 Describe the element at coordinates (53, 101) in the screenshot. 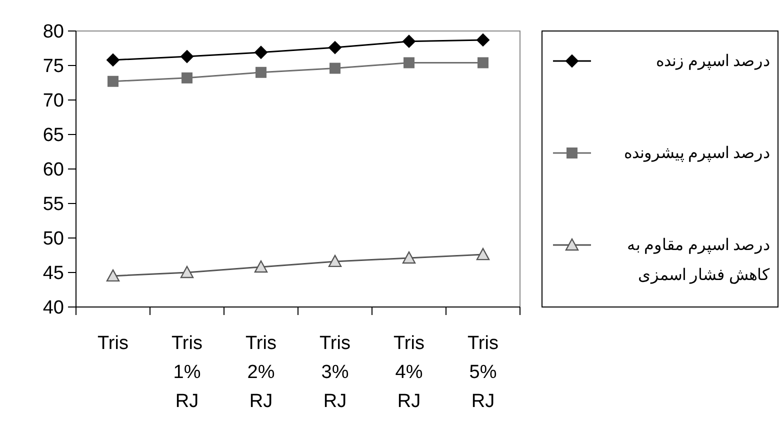

I see `y-tick-label: 70` at that location.